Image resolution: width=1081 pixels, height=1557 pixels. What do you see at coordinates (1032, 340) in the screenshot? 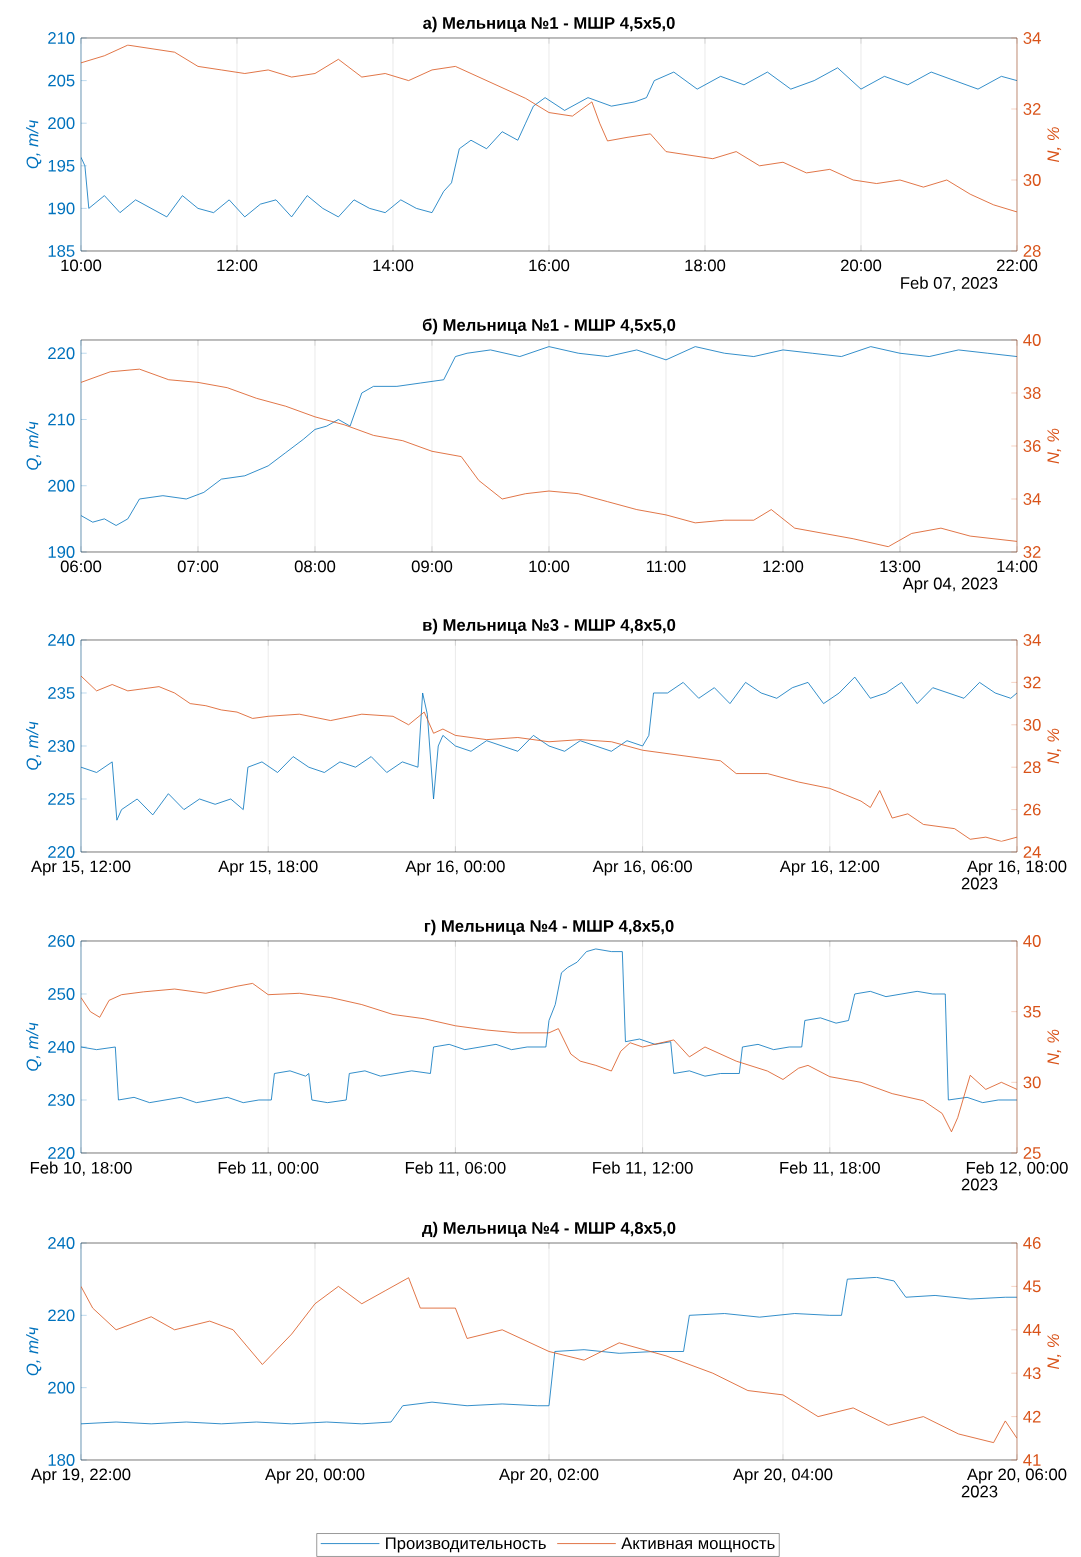
I see `y2-tick-label: 40` at bounding box center [1032, 340].